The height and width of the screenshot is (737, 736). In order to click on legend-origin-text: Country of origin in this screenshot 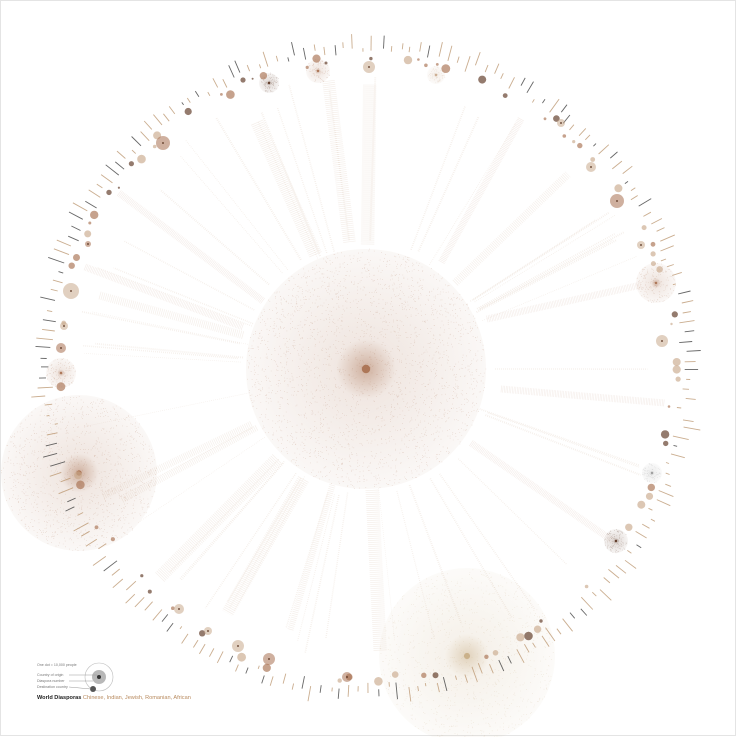, I will do `click(50, 675)`.